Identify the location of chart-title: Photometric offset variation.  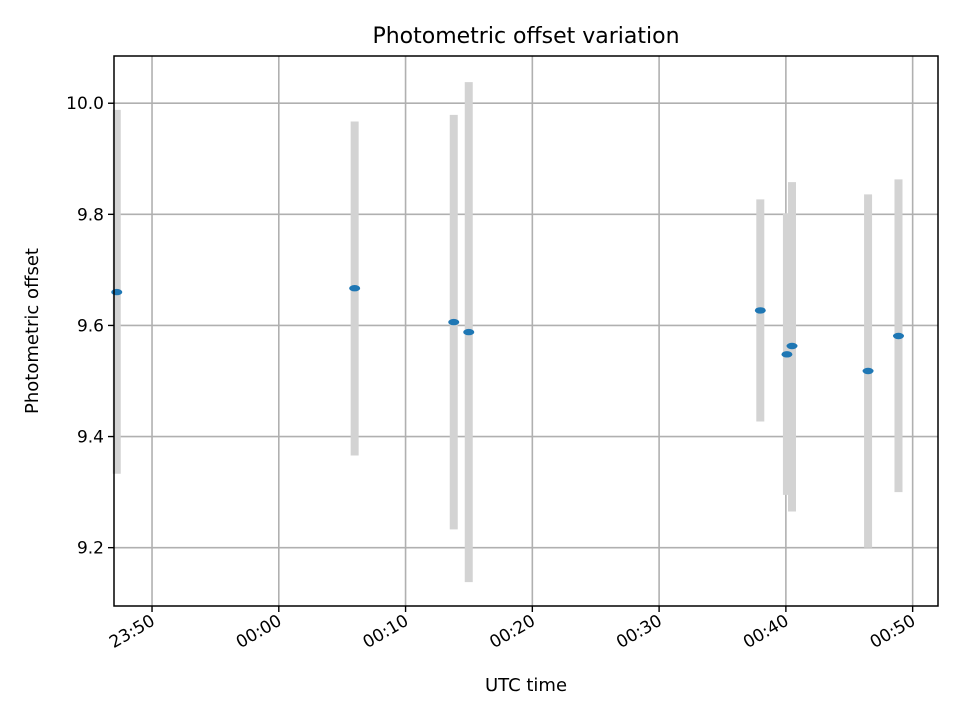
(525, 36).